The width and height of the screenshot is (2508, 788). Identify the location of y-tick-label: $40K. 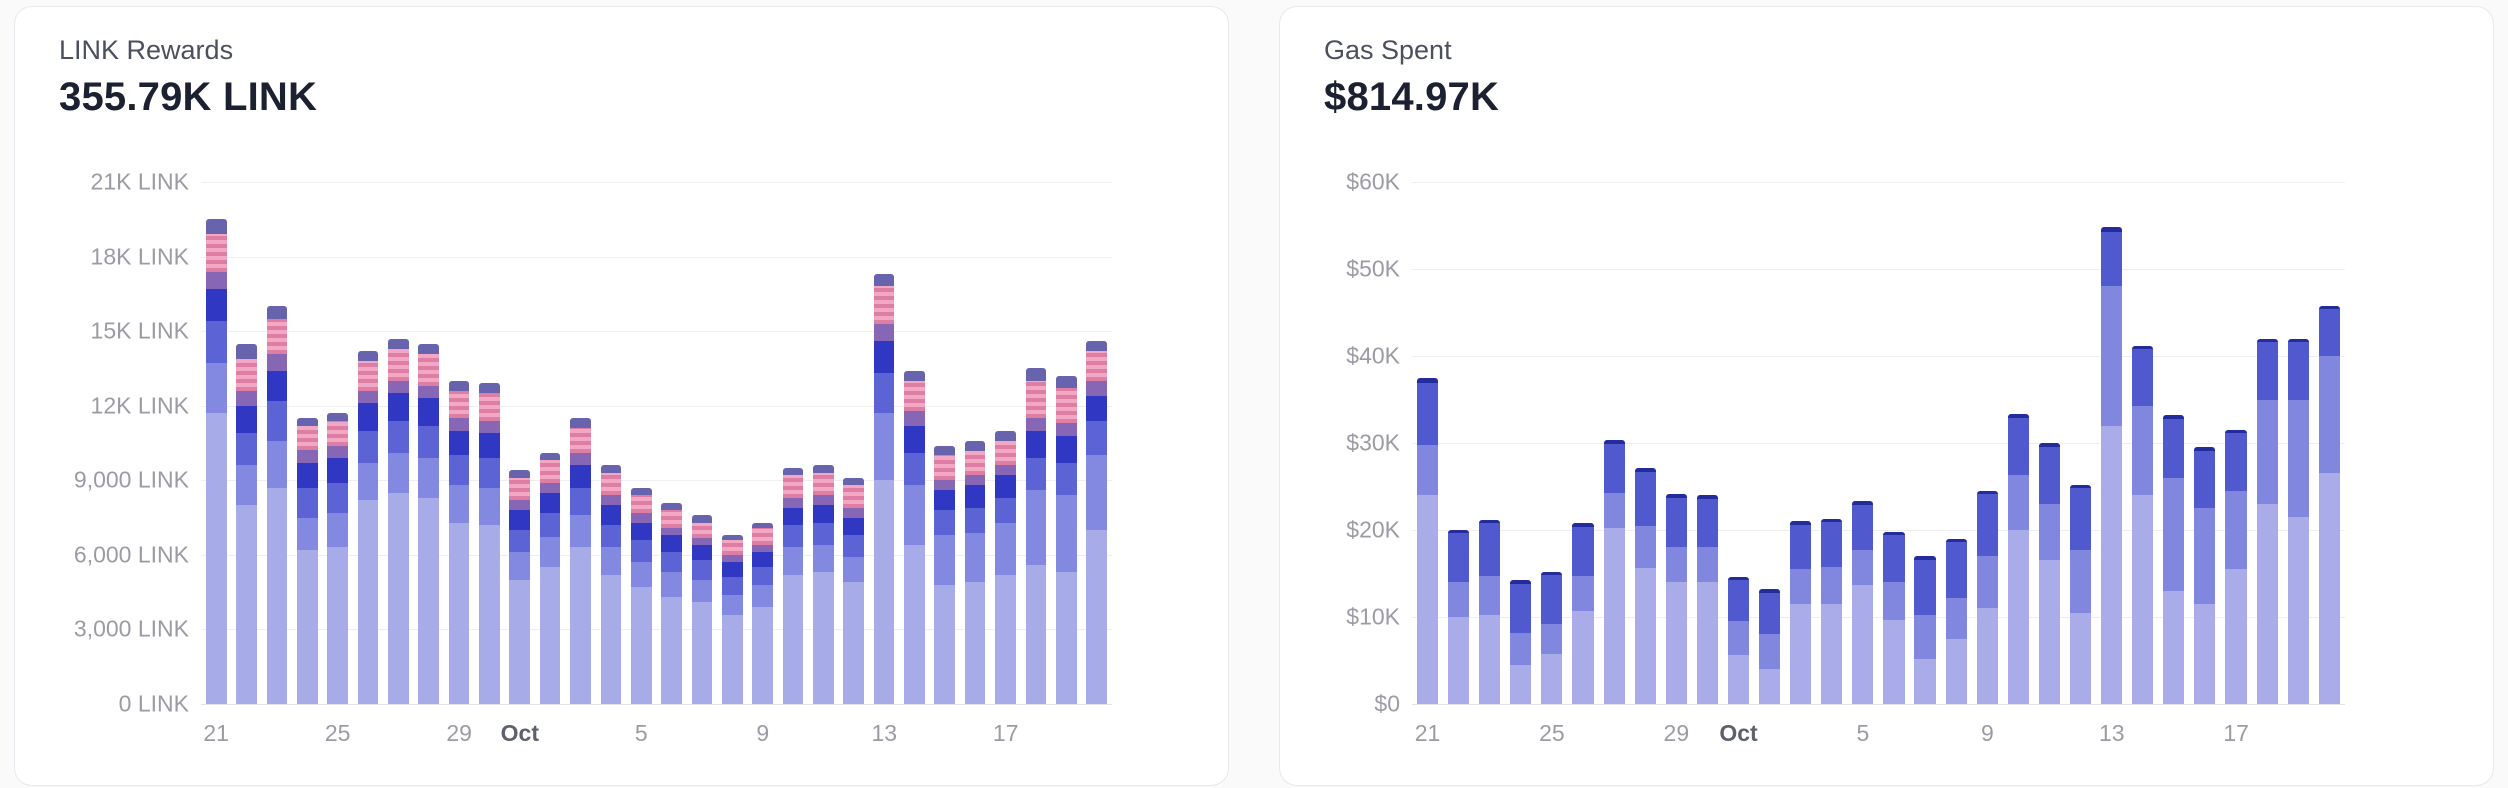
(1373, 355).